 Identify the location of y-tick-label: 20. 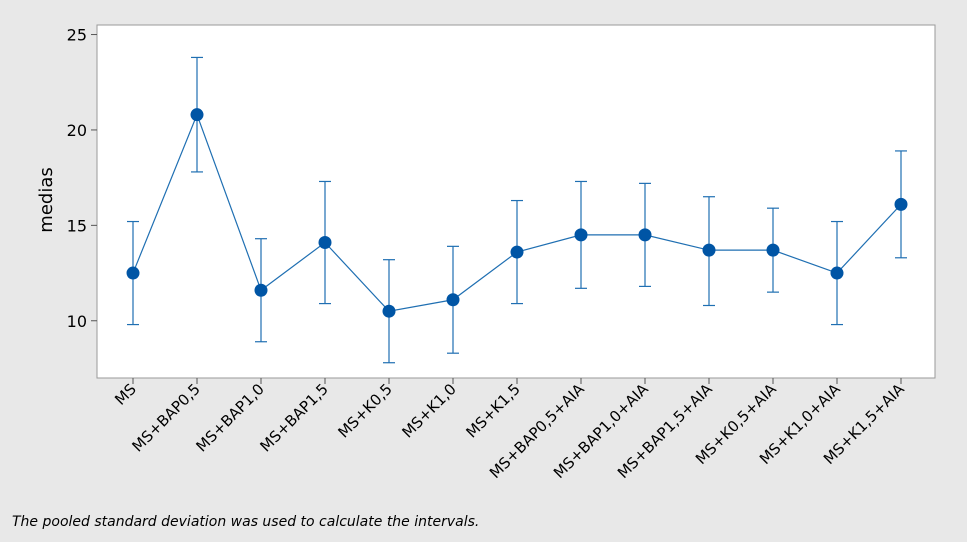
(77, 130).